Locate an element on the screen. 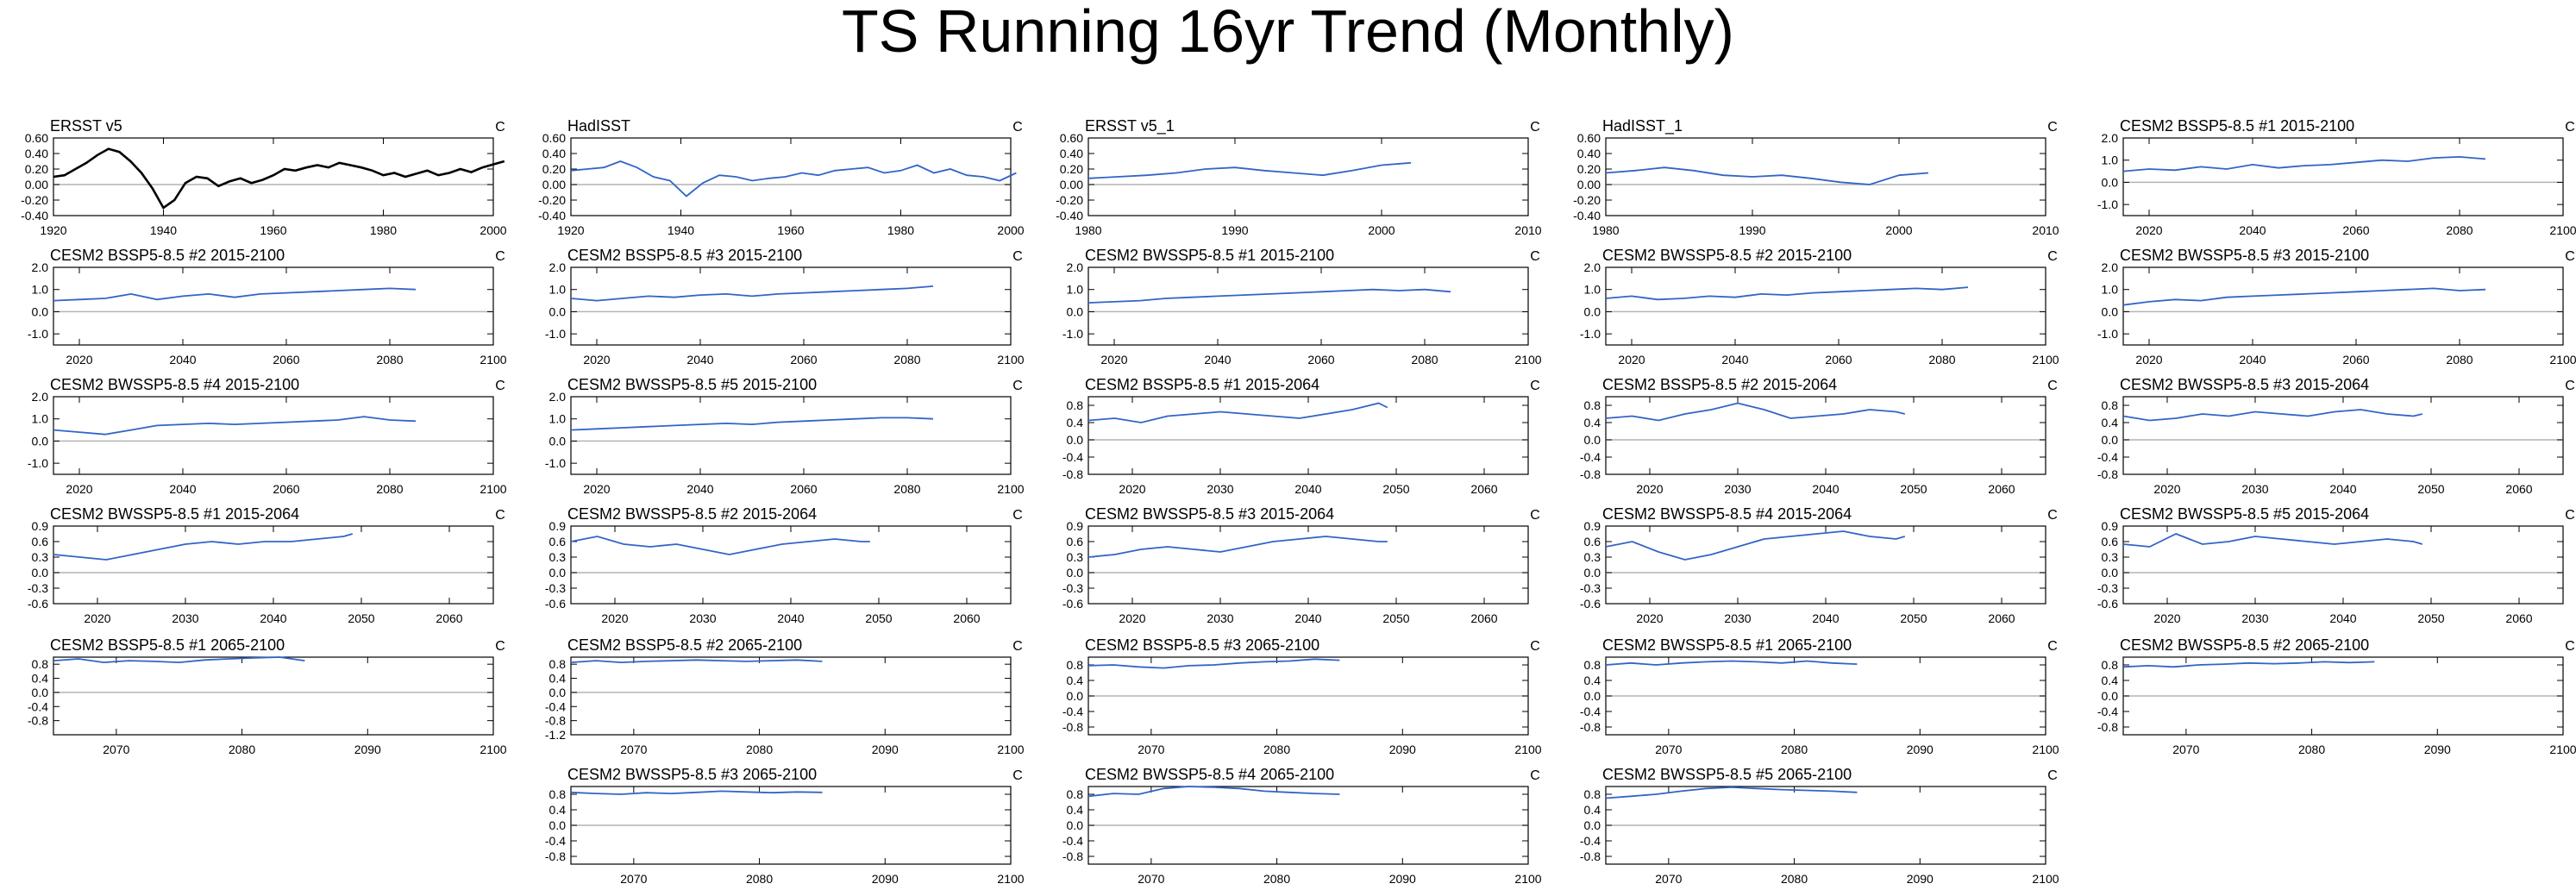  y-tick-label: -0.3 is located at coordinates (38, 588).